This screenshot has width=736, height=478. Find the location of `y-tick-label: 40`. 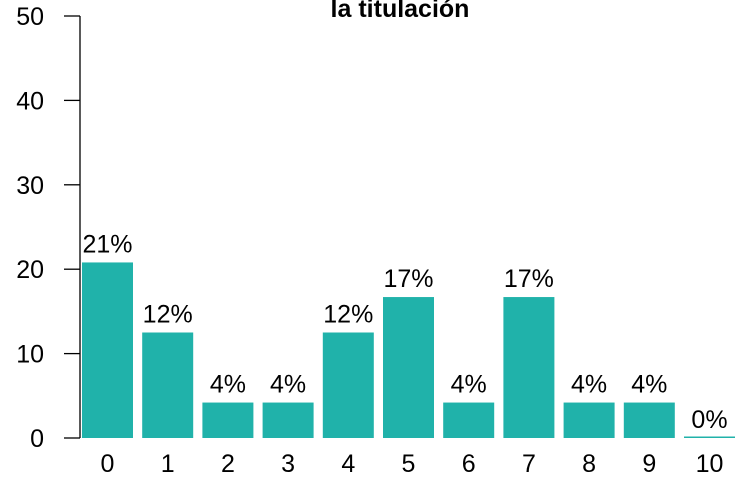

y-tick-label: 40 is located at coordinates (30, 101).